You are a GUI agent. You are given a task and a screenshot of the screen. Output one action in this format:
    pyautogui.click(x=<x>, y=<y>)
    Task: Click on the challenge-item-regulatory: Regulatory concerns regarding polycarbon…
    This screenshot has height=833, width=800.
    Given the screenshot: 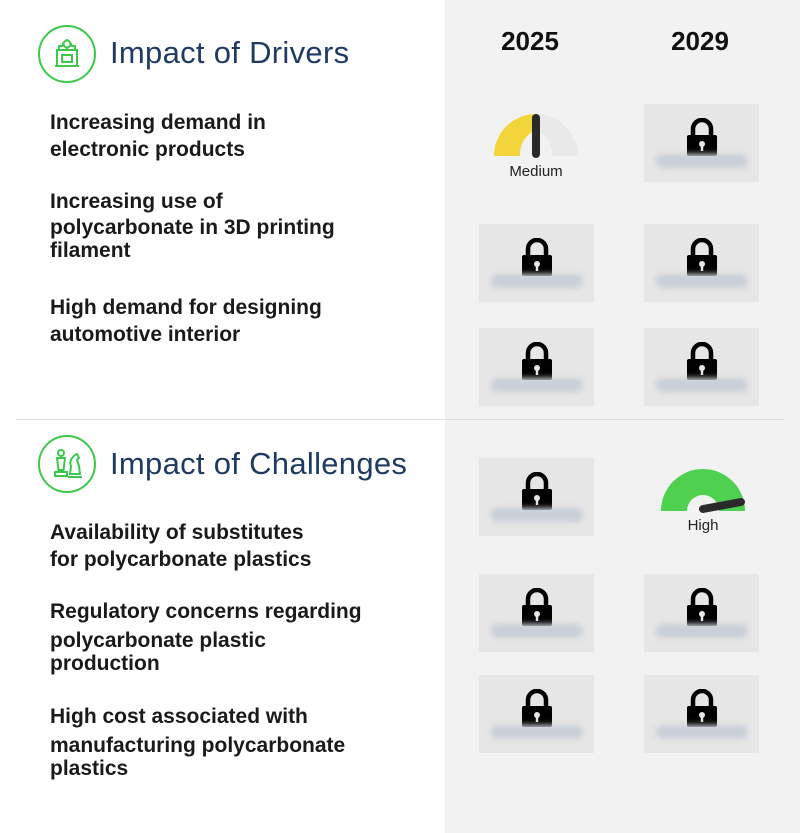 What is the action you would take?
    pyautogui.click(x=230, y=638)
    